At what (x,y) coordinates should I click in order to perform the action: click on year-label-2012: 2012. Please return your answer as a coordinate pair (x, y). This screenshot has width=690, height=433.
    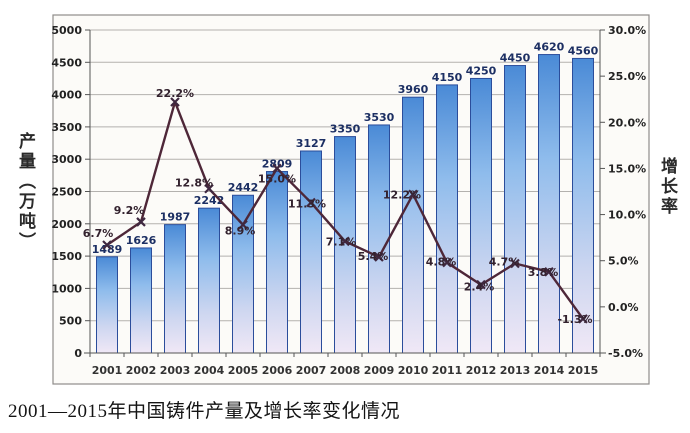
    Looking at the image, I should click on (481, 370).